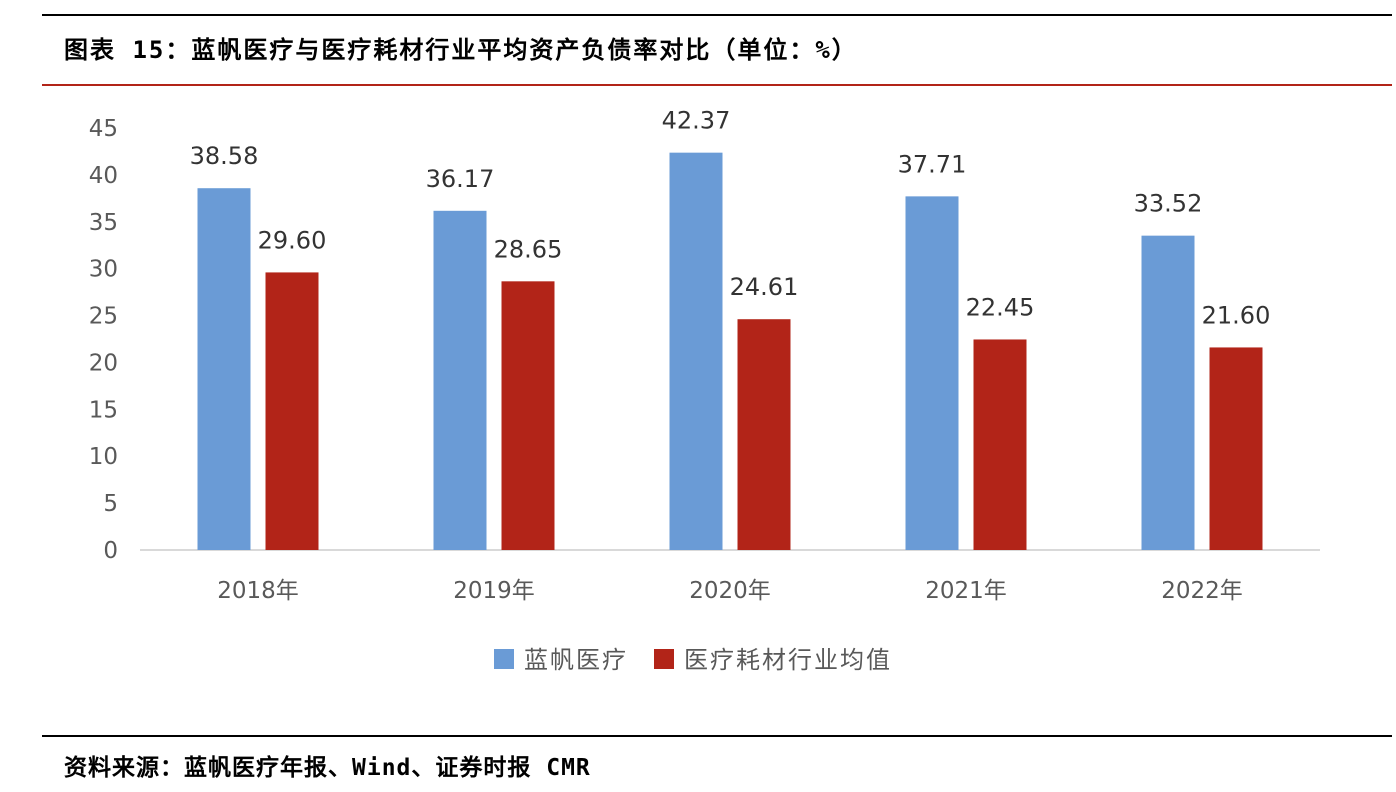 This screenshot has width=1396, height=792. I want to click on data-label: 36.17, so click(460, 179).